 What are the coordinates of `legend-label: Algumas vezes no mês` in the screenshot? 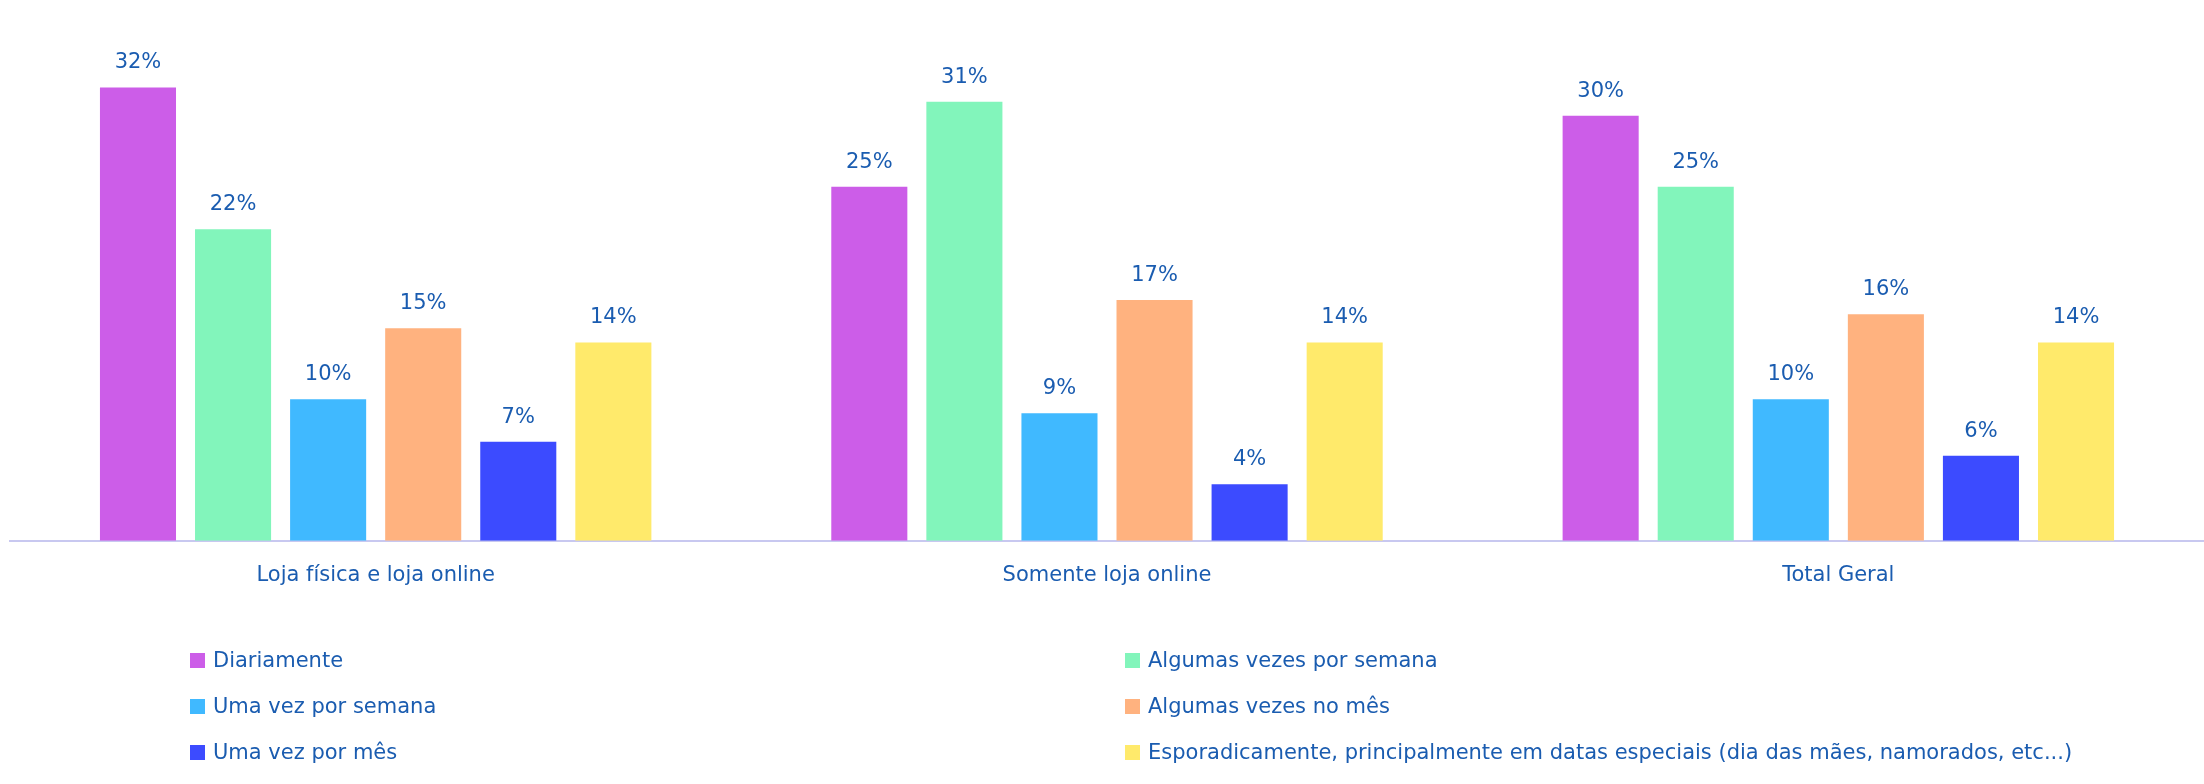 It's located at (1269, 706).